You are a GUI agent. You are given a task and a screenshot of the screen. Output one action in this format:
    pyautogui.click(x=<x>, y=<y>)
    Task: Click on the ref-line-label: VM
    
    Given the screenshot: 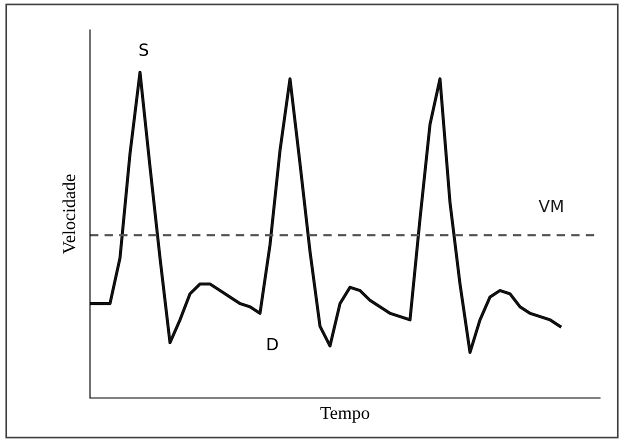 What is the action you would take?
    pyautogui.click(x=550, y=206)
    